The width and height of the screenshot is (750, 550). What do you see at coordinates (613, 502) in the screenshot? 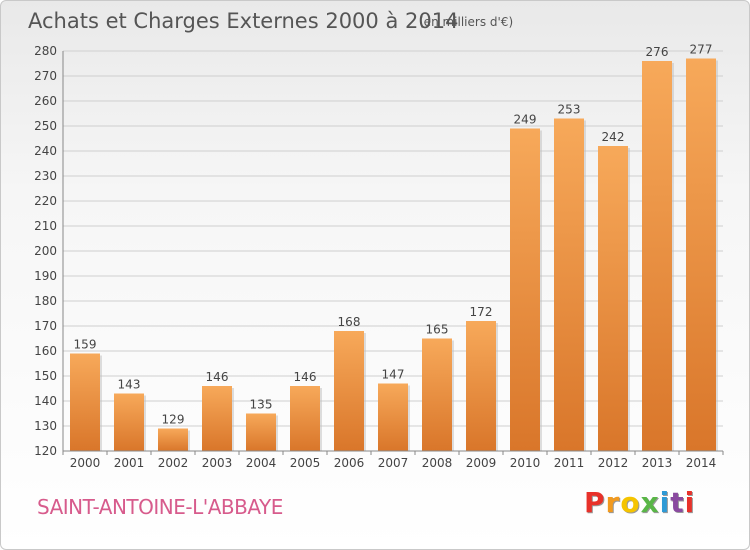
I see `logo-letter: r` at bounding box center [613, 502].